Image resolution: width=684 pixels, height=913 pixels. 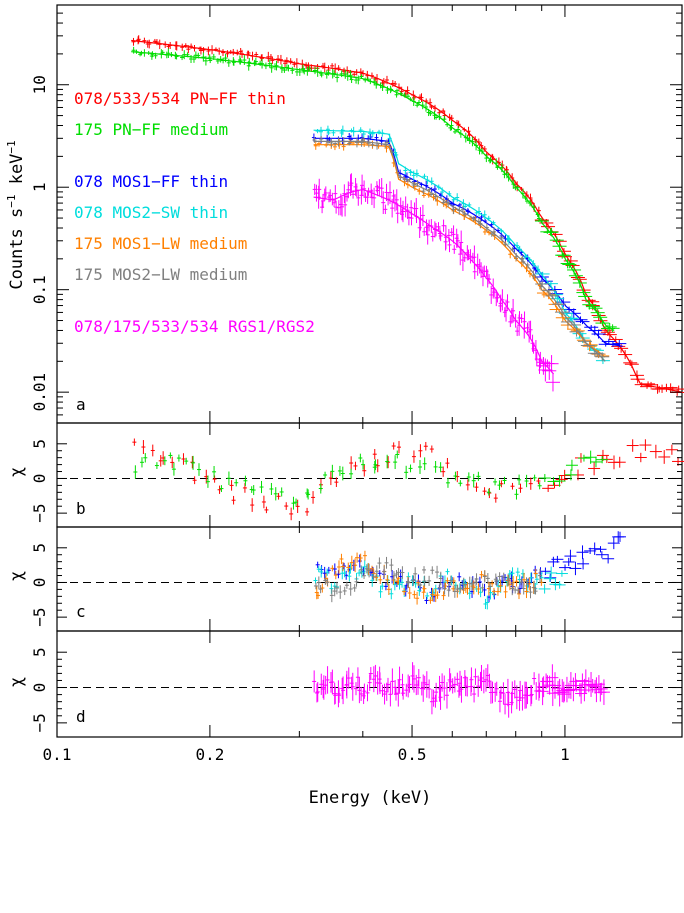 I want to click on panel-b-label: b, so click(x=81, y=508).